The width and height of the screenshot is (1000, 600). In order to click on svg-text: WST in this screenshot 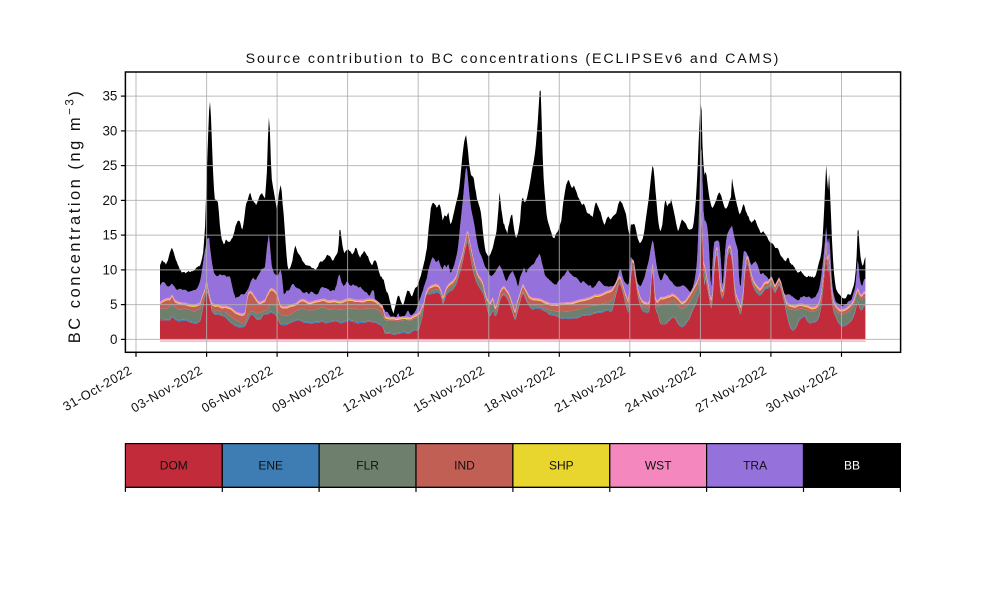, I will do `click(658, 466)`.